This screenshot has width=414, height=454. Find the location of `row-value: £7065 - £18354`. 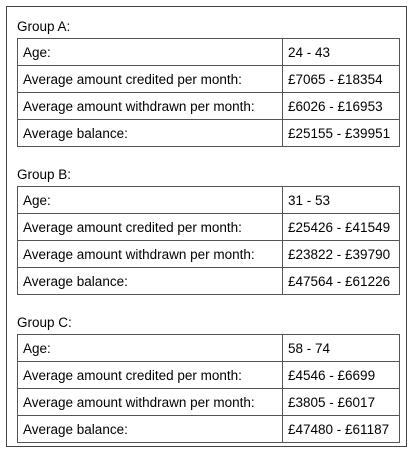

row-value: £7065 - £18354 is located at coordinates (341, 79).